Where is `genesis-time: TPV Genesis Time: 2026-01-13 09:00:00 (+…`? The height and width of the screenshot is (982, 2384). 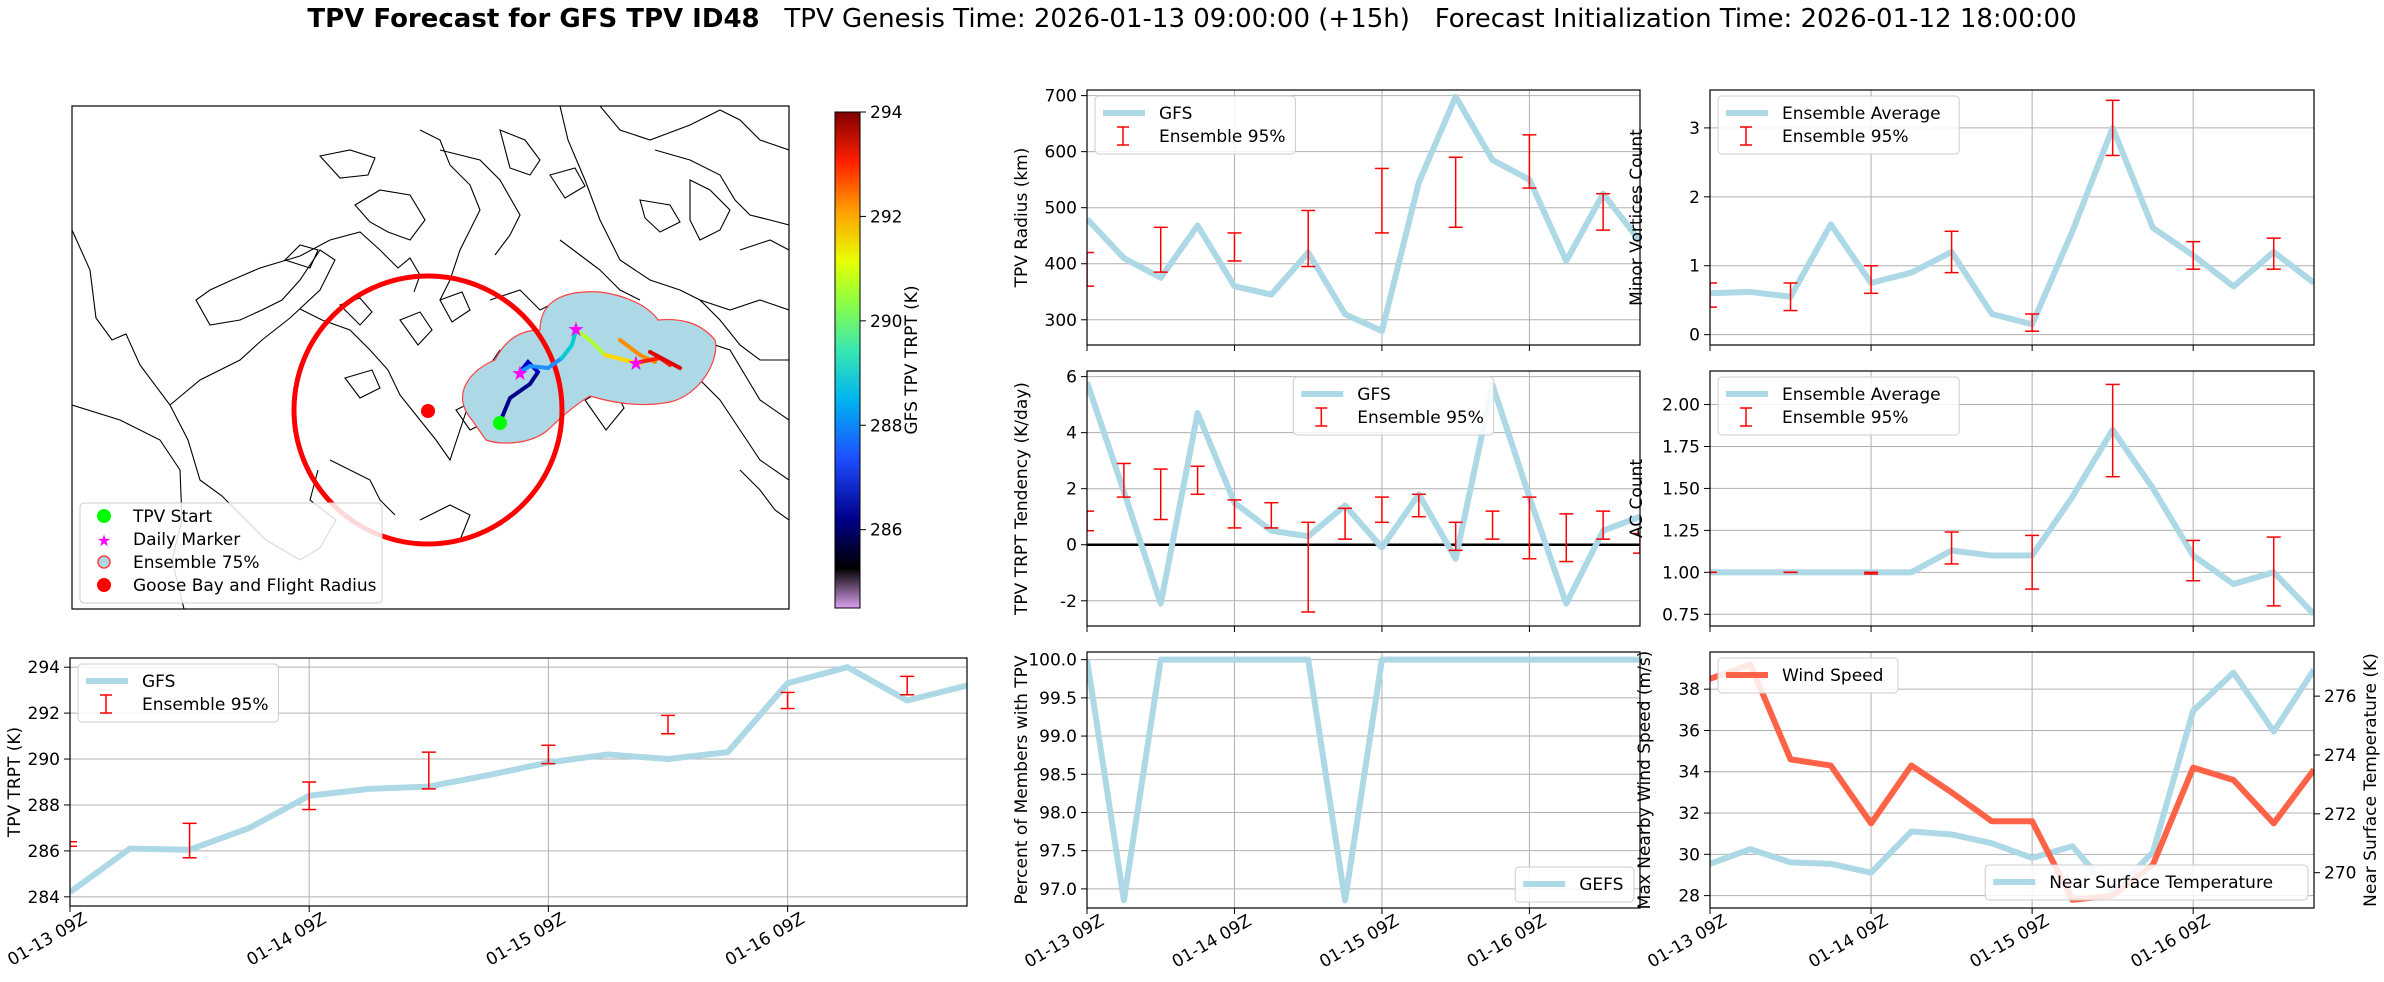
genesis-time: TPV Genesis Time: 2026-01-13 09:00:00 (+… is located at coordinates (1097, 19).